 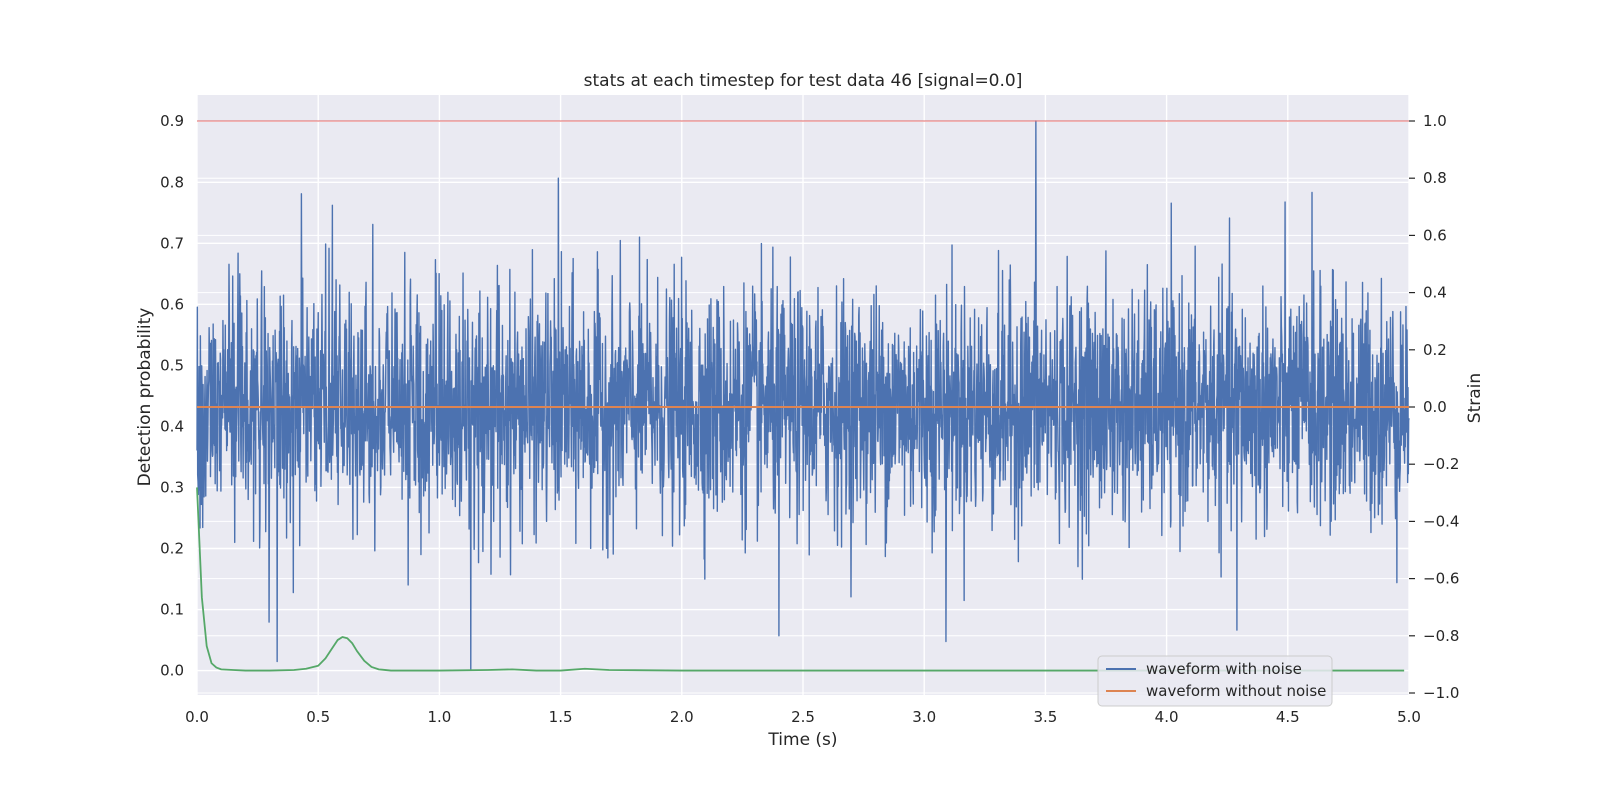 I want to click on y-tick-label-left: 0.7, so click(x=172, y=243).